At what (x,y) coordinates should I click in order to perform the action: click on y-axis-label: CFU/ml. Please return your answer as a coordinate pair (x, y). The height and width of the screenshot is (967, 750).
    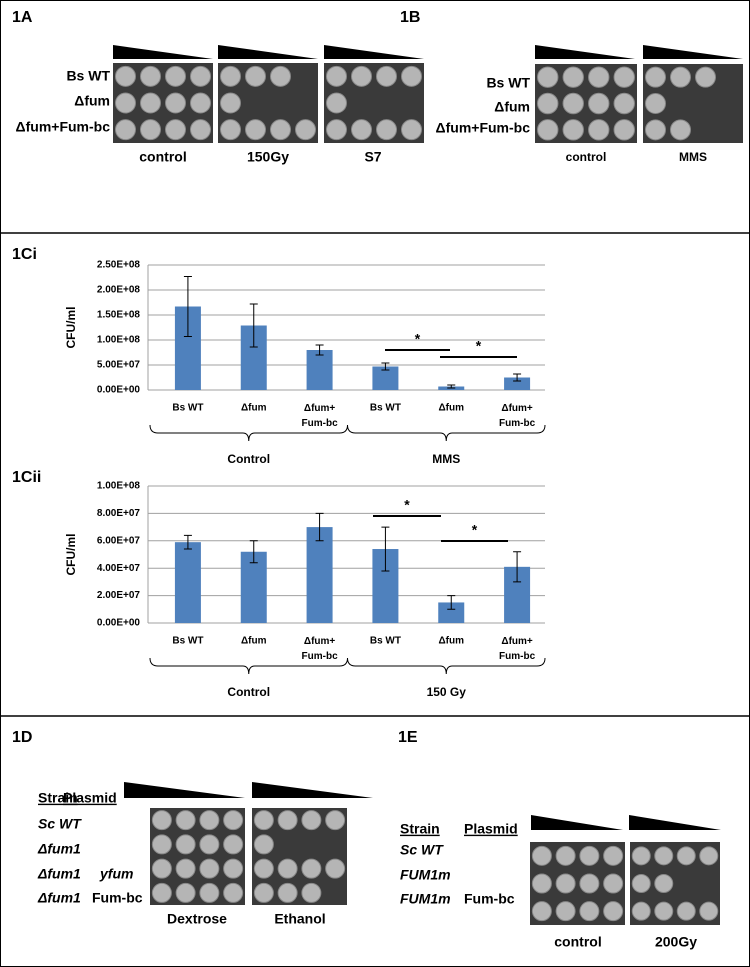
    Looking at the image, I should click on (71, 328).